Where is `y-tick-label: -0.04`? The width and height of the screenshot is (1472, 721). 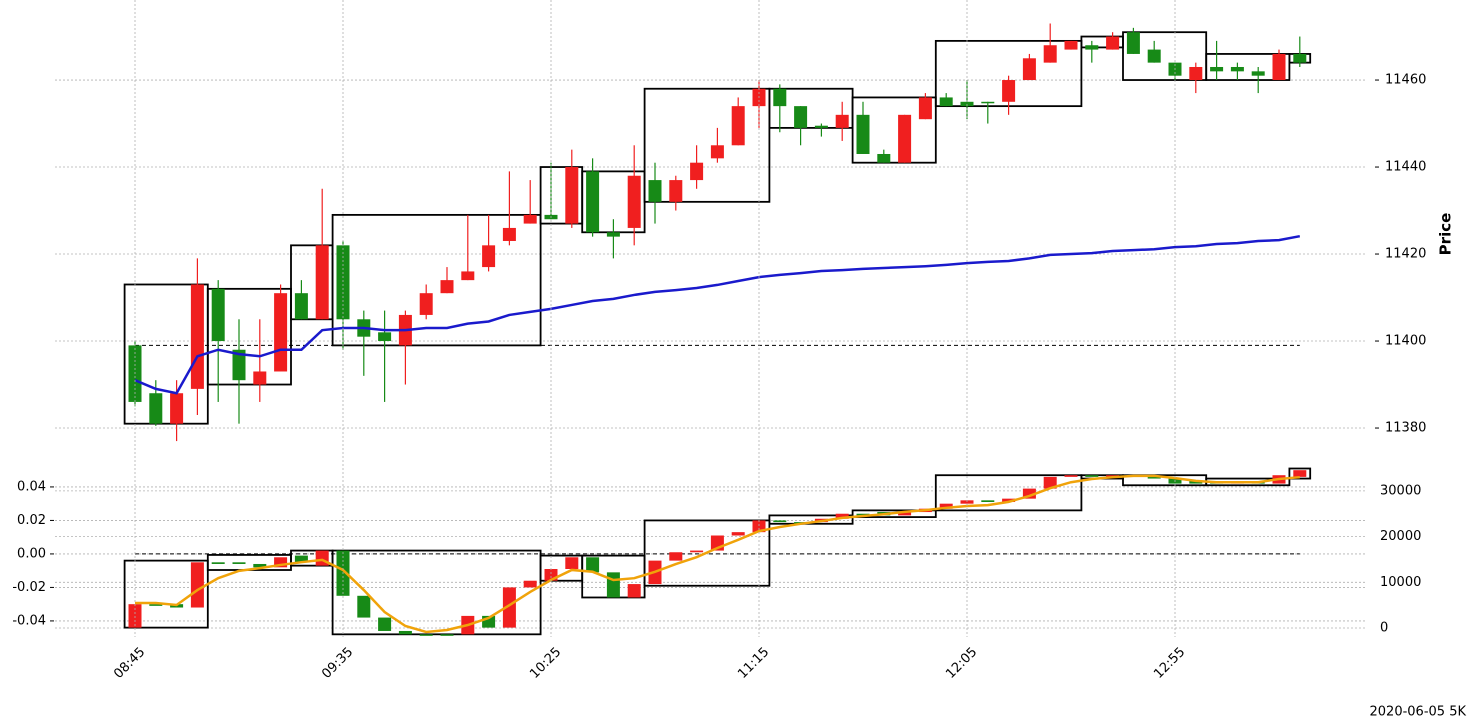
y-tick-label: -0.04 is located at coordinates (29, 620).